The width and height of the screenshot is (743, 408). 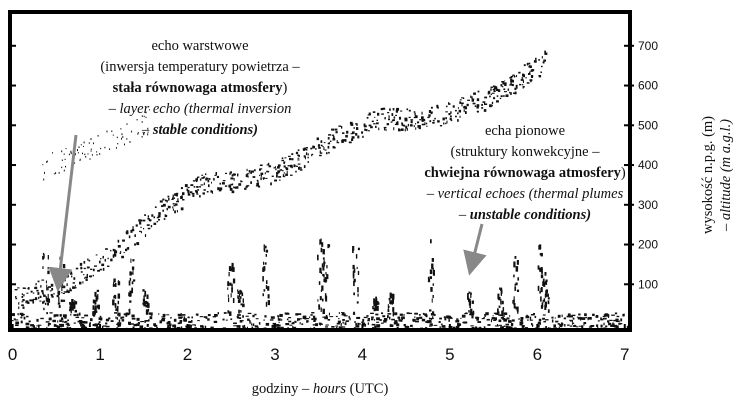 What do you see at coordinates (274, 354) in the screenshot?
I see `x-tick-label: 3` at bounding box center [274, 354].